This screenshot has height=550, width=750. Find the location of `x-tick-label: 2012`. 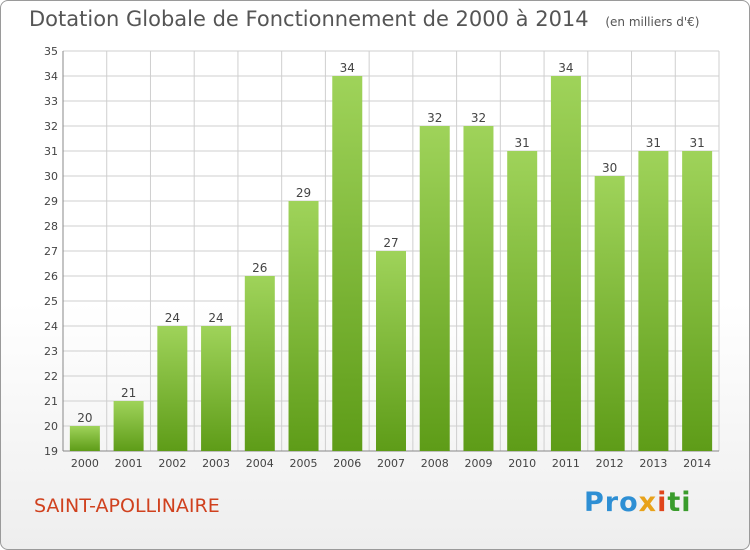

x-tick-label: 2012 is located at coordinates (610, 463).